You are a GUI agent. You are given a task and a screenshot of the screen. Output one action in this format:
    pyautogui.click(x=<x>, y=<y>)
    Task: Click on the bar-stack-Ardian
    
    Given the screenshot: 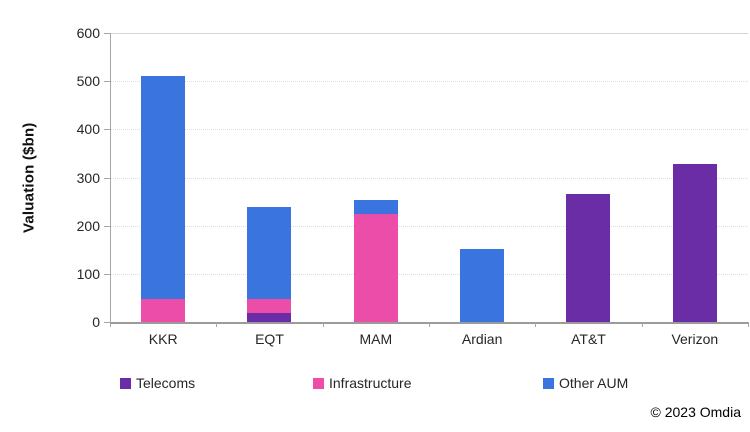 What is the action you would take?
    pyautogui.click(x=482, y=285)
    